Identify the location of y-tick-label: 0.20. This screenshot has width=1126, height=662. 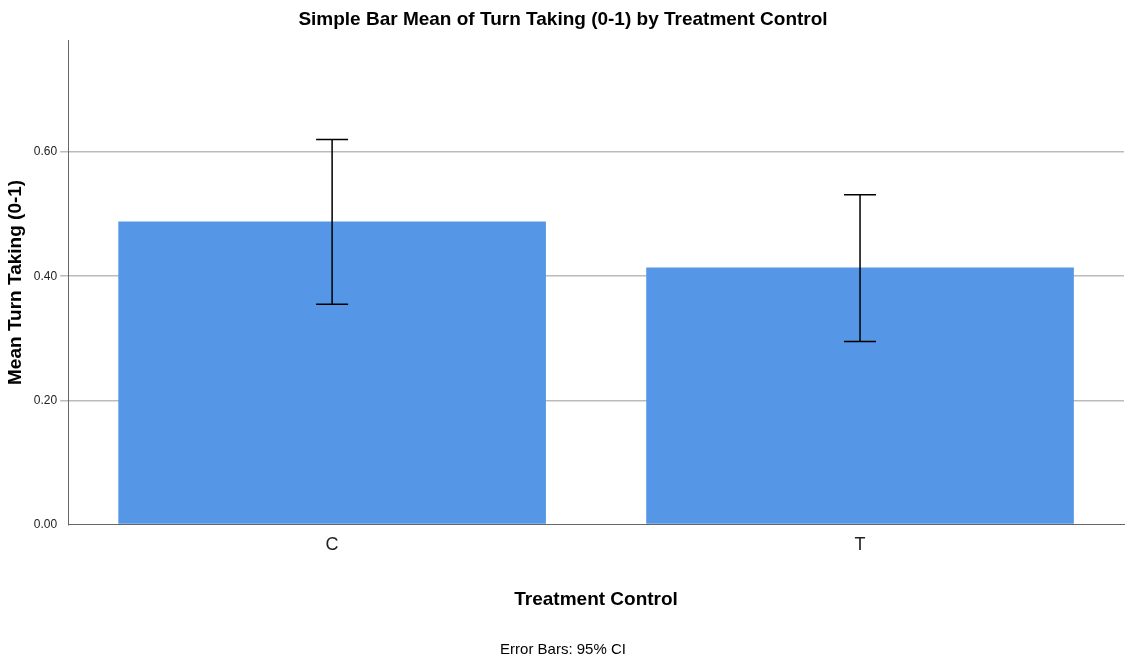
(45, 399).